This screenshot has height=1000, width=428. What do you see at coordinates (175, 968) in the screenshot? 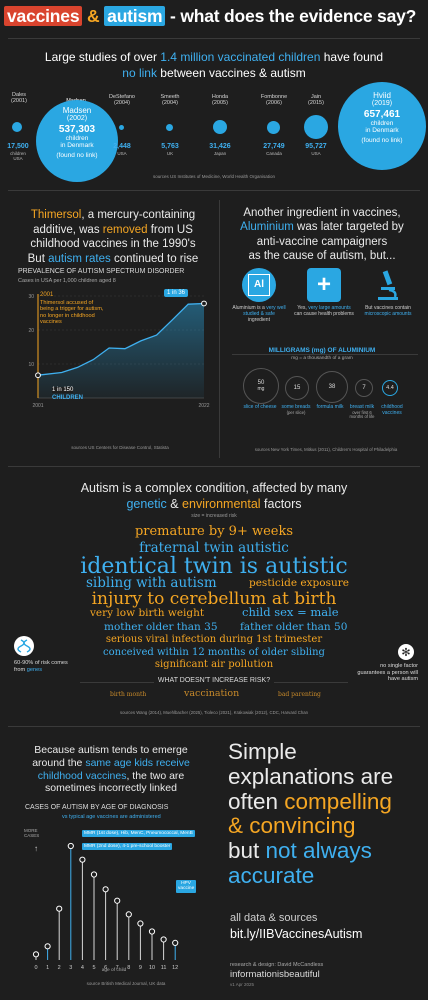
I see `age-tick-label: 12` at bounding box center [175, 968].